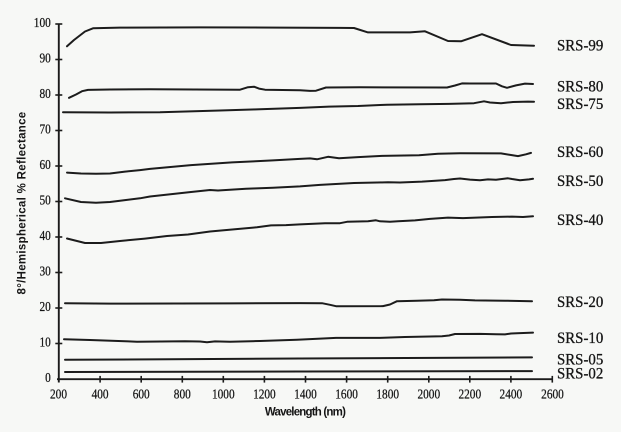 Image resolution: width=621 pixels, height=432 pixels. I want to click on svg-text: 50, so click(44, 200).